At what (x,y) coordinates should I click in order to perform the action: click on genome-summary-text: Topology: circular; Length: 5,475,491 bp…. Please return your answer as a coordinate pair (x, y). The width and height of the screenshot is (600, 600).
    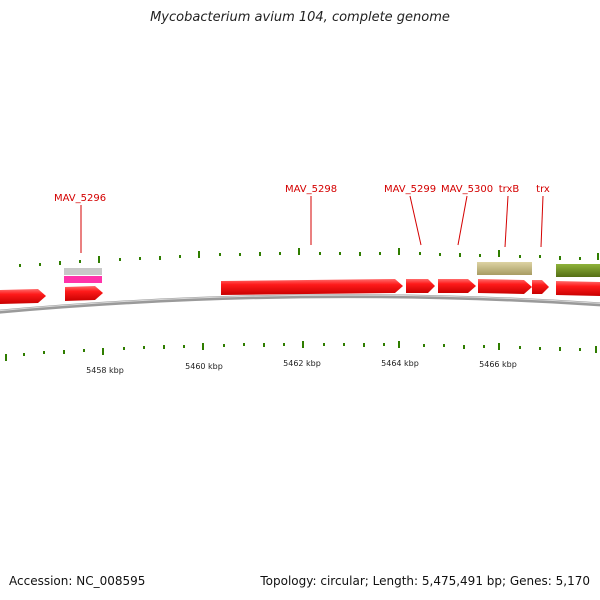
    Looking at the image, I should click on (425, 581).